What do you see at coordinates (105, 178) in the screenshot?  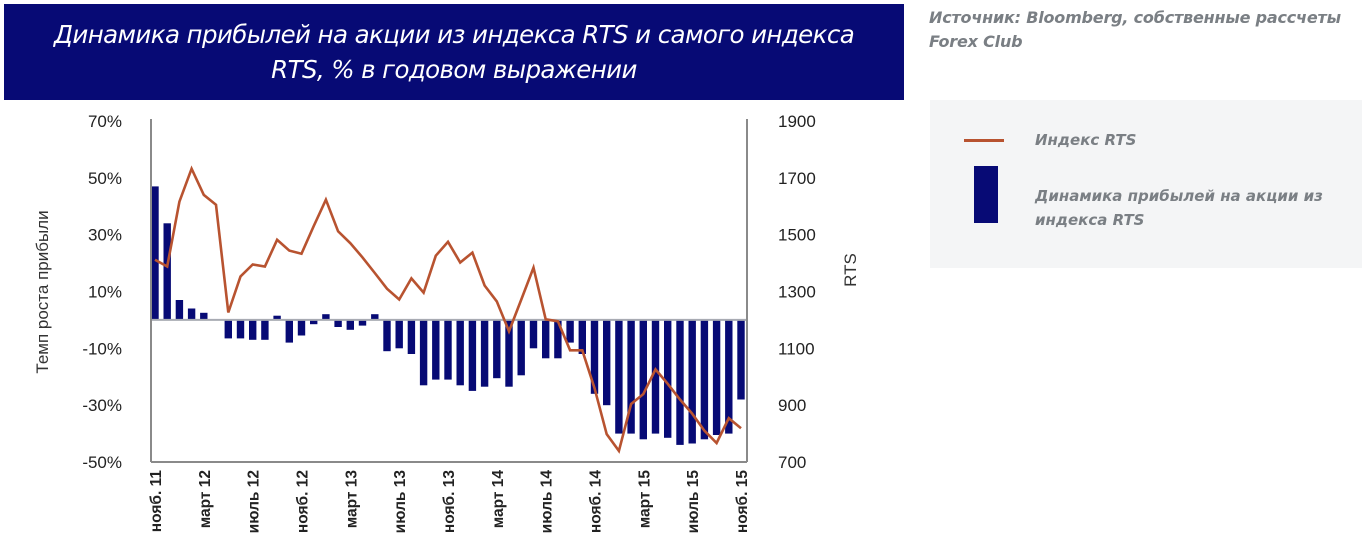 I see `left-axis-tick-label: 50%` at bounding box center [105, 178].